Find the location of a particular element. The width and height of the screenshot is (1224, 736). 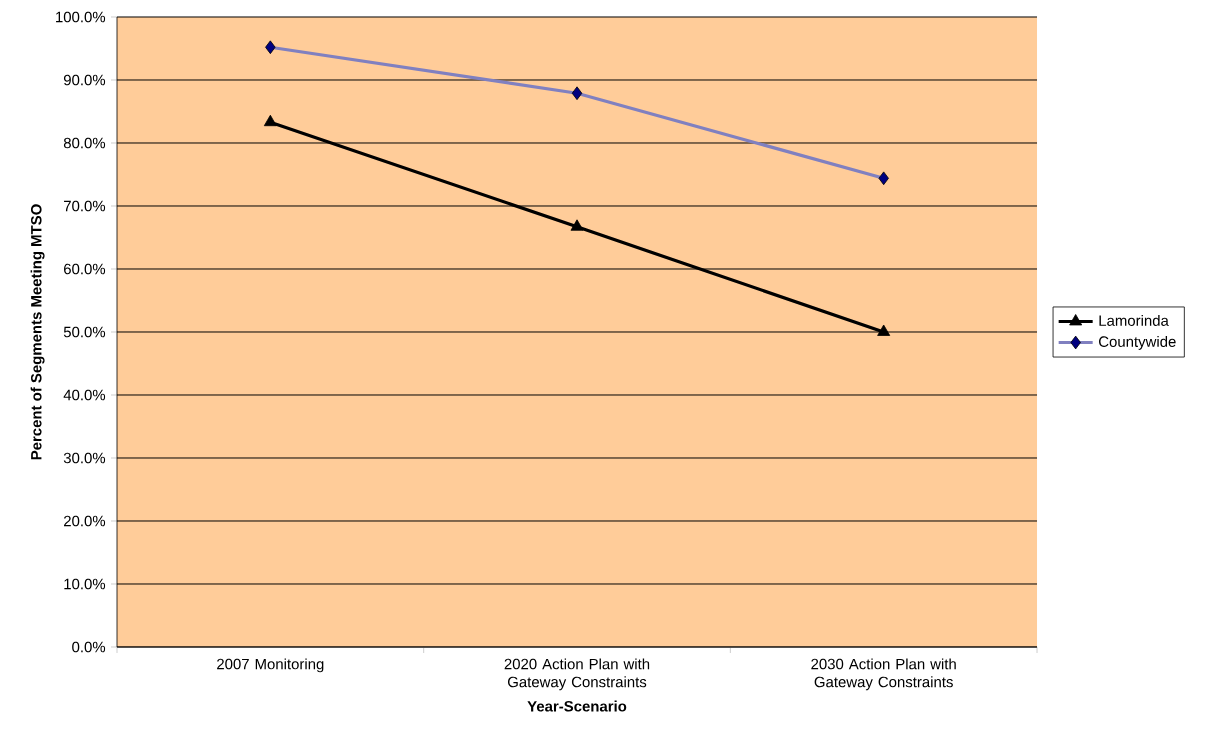

x-axis-title: Year-Scenario is located at coordinates (577, 706).